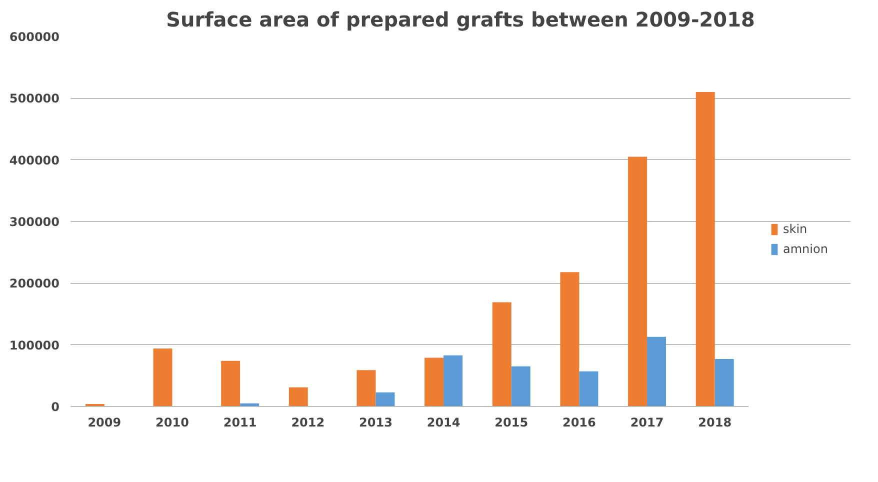 Image resolution: width=878 pixels, height=482 pixels. What do you see at coordinates (55, 407) in the screenshot?
I see `y-tick-label: 0` at bounding box center [55, 407].